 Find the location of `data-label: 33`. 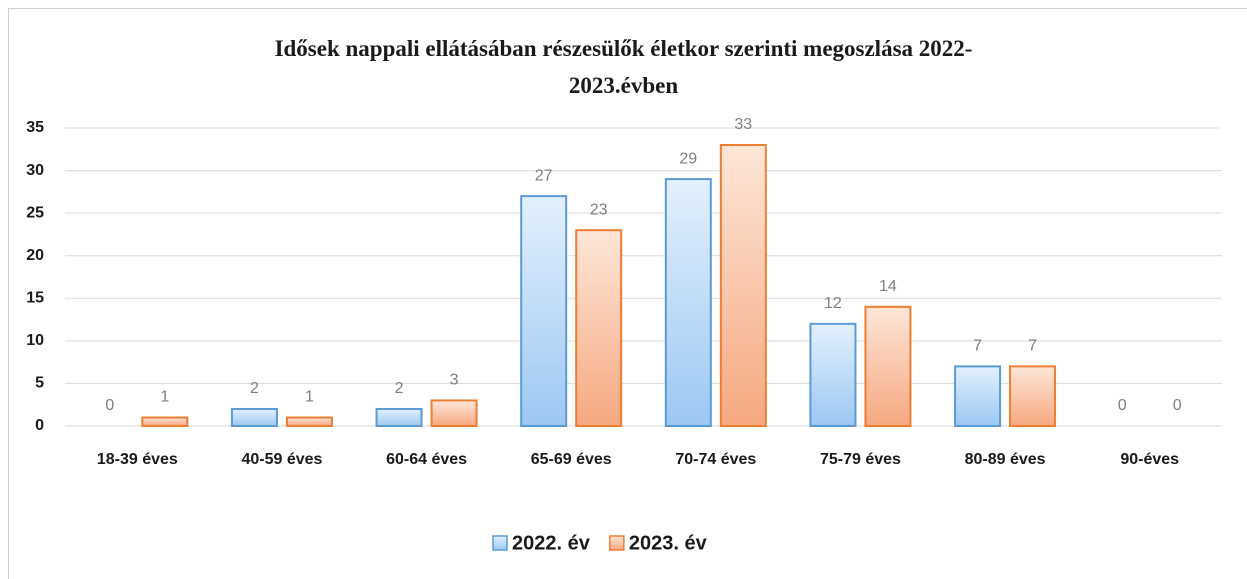

data-label: 33 is located at coordinates (743, 124).